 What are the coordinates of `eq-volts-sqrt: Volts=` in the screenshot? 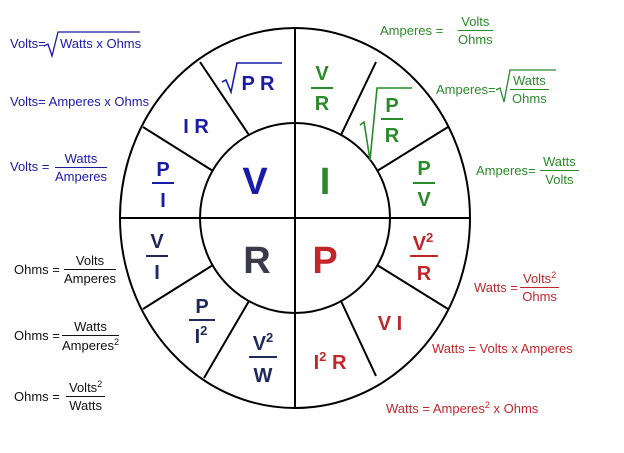 It's located at (28, 43).